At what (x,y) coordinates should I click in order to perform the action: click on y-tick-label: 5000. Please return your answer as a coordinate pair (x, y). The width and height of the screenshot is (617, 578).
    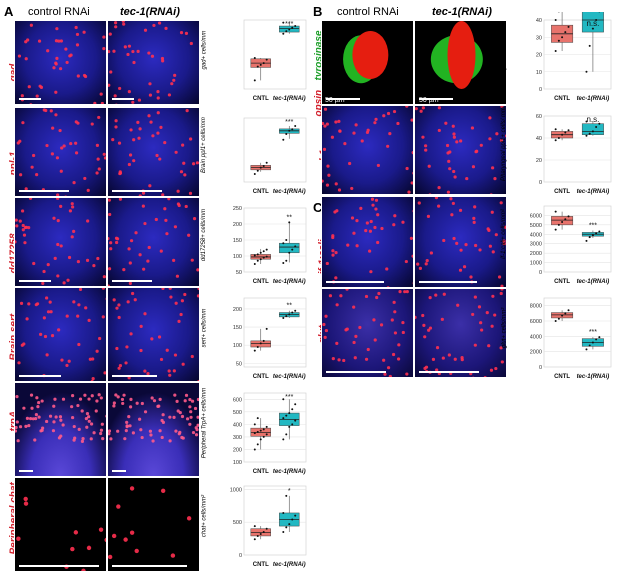
    Looking at the image, I should click on (536, 226).